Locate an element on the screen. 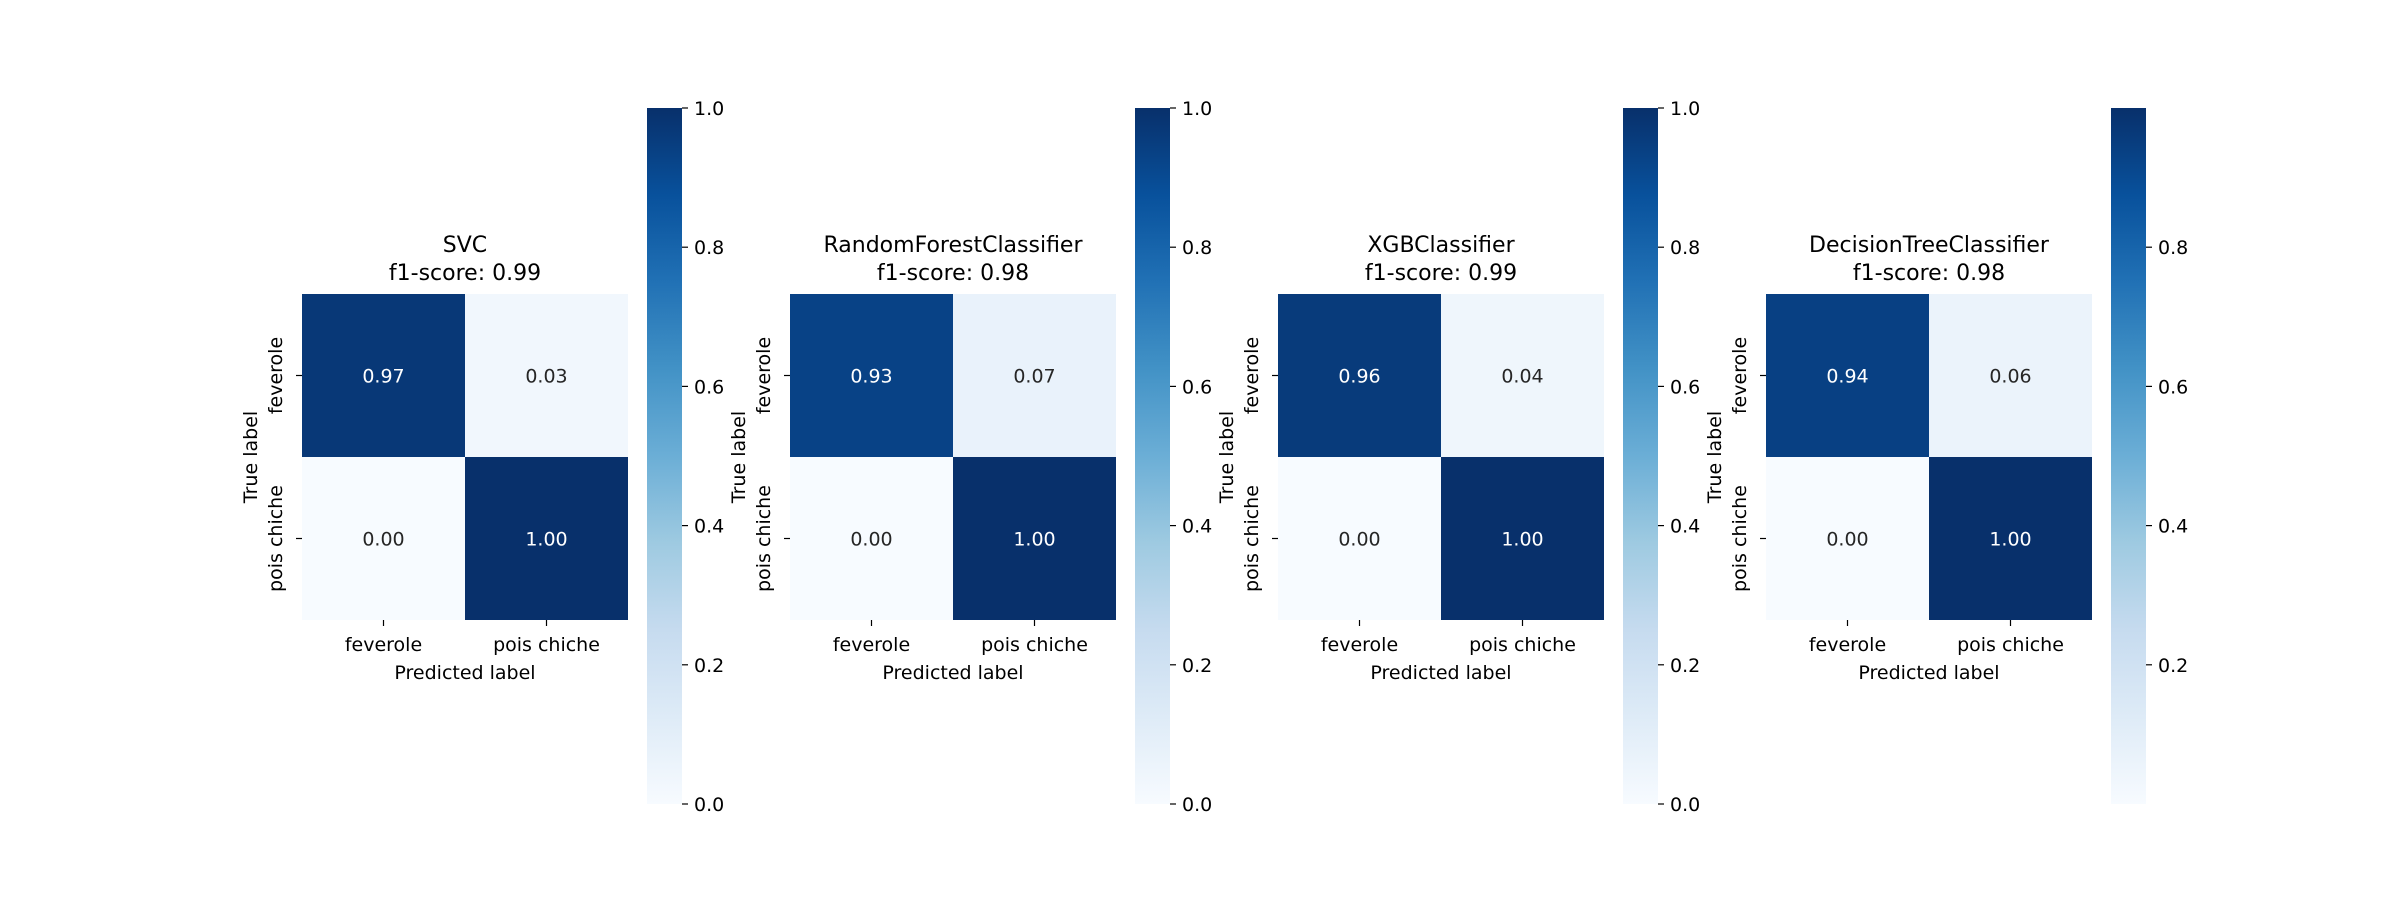 This screenshot has height=900, width=2400. chart-title: DecisionTreeClassifier is located at coordinates (1929, 245).